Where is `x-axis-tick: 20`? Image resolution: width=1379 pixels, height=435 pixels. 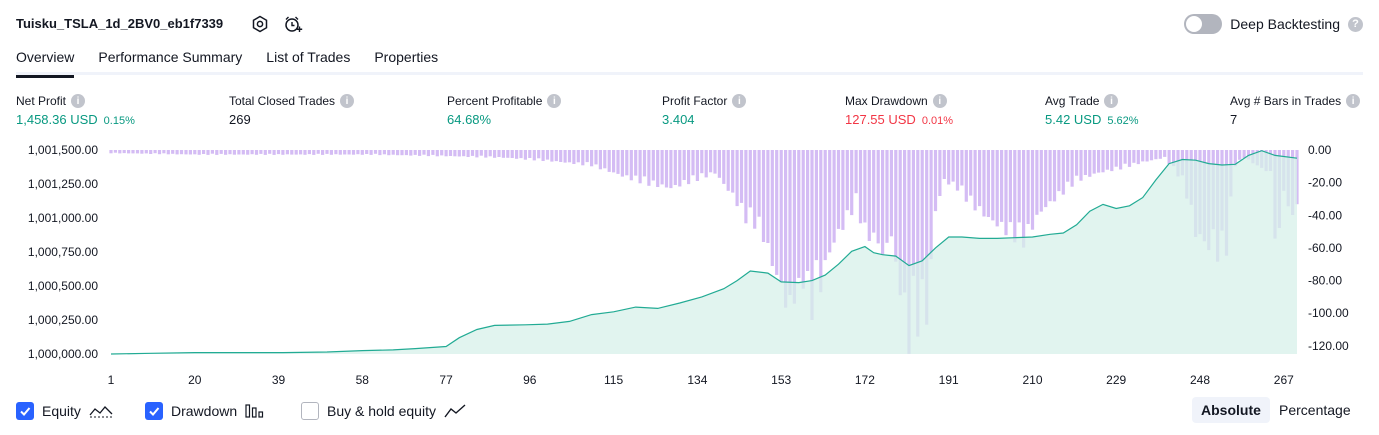
x-axis-tick: 20 is located at coordinates (195, 380).